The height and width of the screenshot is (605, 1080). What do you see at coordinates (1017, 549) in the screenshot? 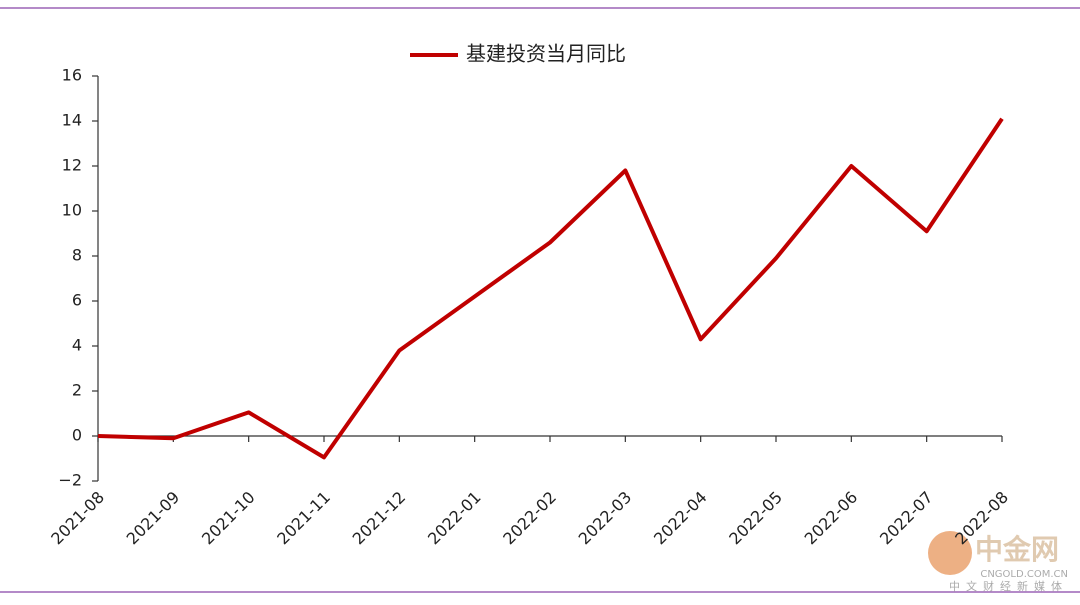
I see `watermark-logo: 中金网` at bounding box center [1017, 549].